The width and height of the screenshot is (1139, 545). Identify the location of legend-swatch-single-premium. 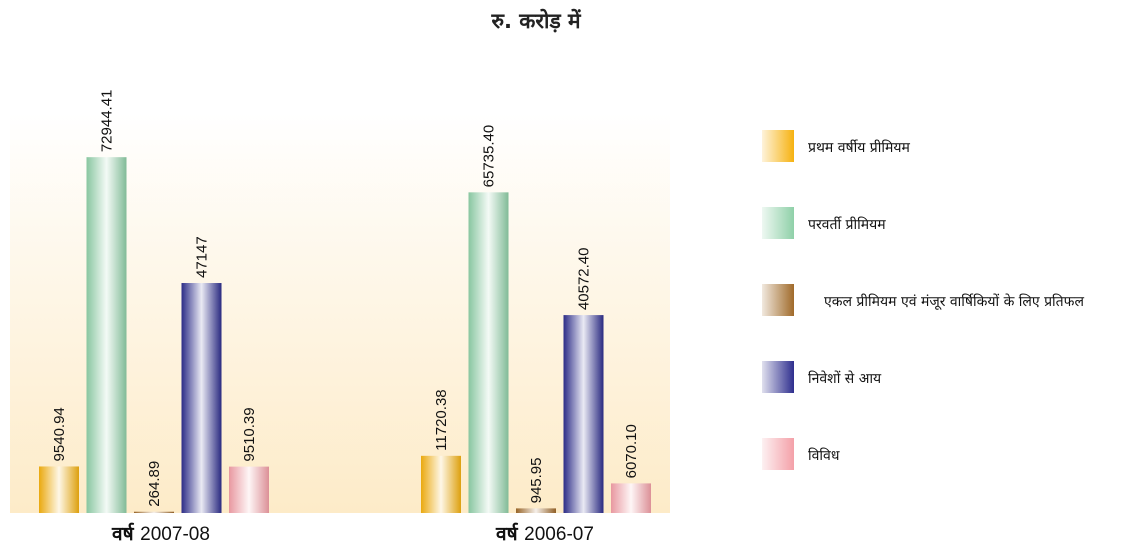
(778, 300).